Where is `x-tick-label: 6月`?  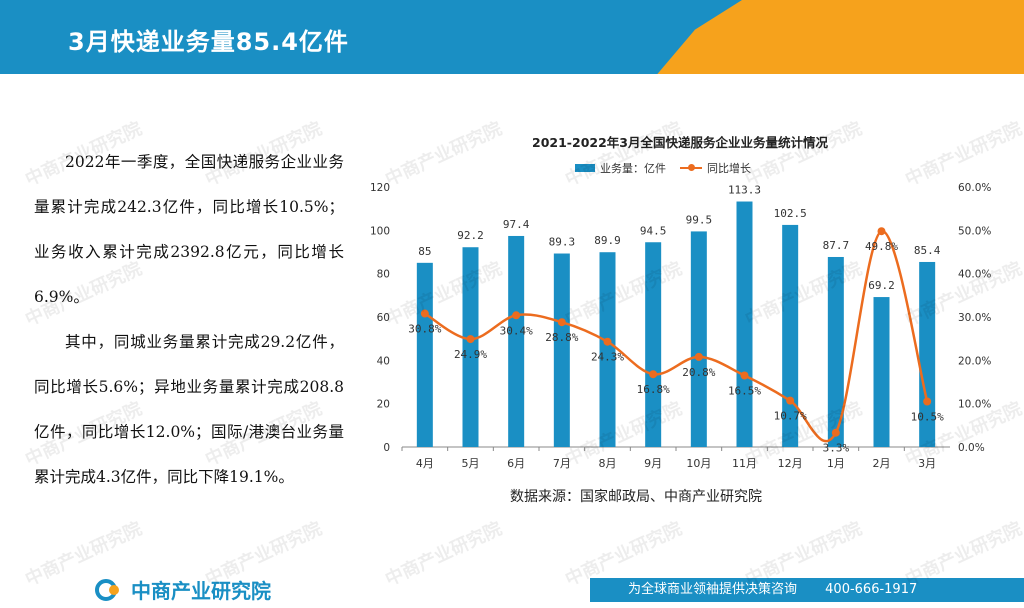
x-tick-label: 6月 is located at coordinates (516, 463).